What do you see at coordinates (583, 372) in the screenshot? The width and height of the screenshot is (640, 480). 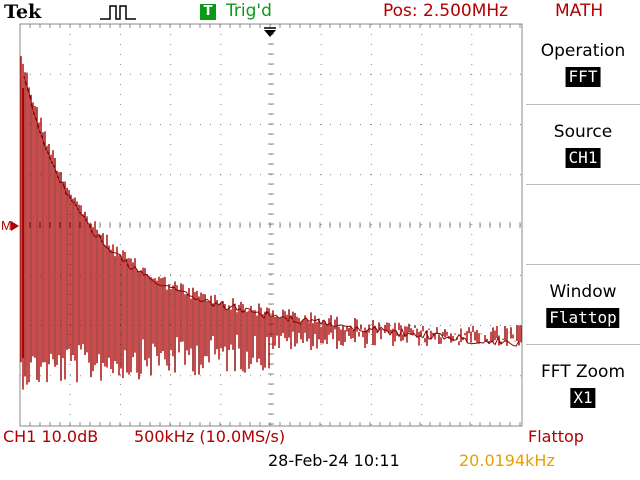 I see `menu-label: FFT Zoom` at bounding box center [583, 372].